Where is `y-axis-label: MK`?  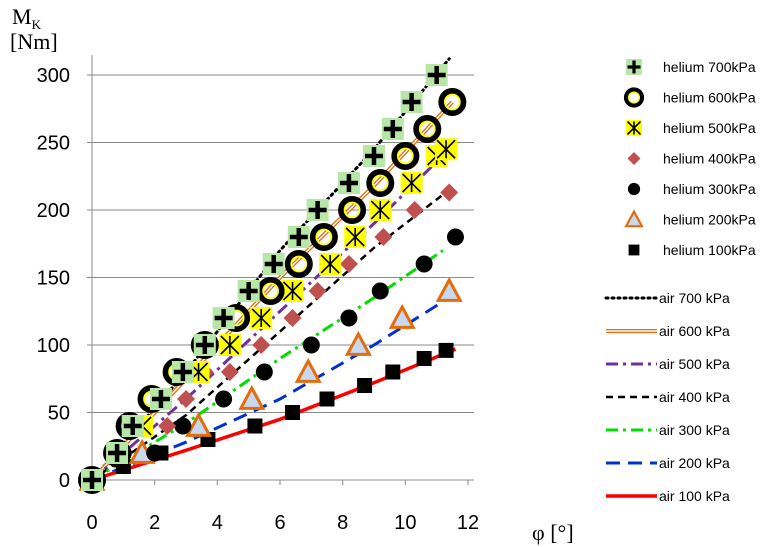 y-axis-label: MK is located at coordinates (27, 18).